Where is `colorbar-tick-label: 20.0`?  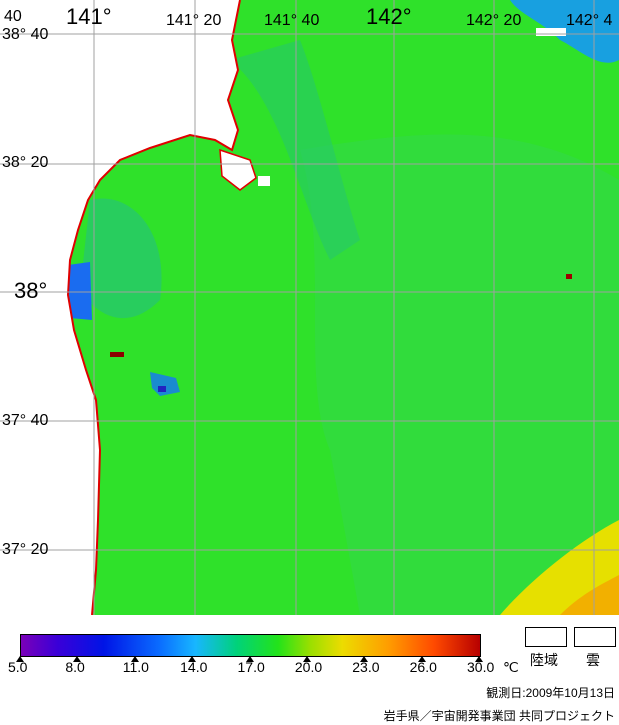 colorbar-tick-label: 20.0 is located at coordinates (308, 667).